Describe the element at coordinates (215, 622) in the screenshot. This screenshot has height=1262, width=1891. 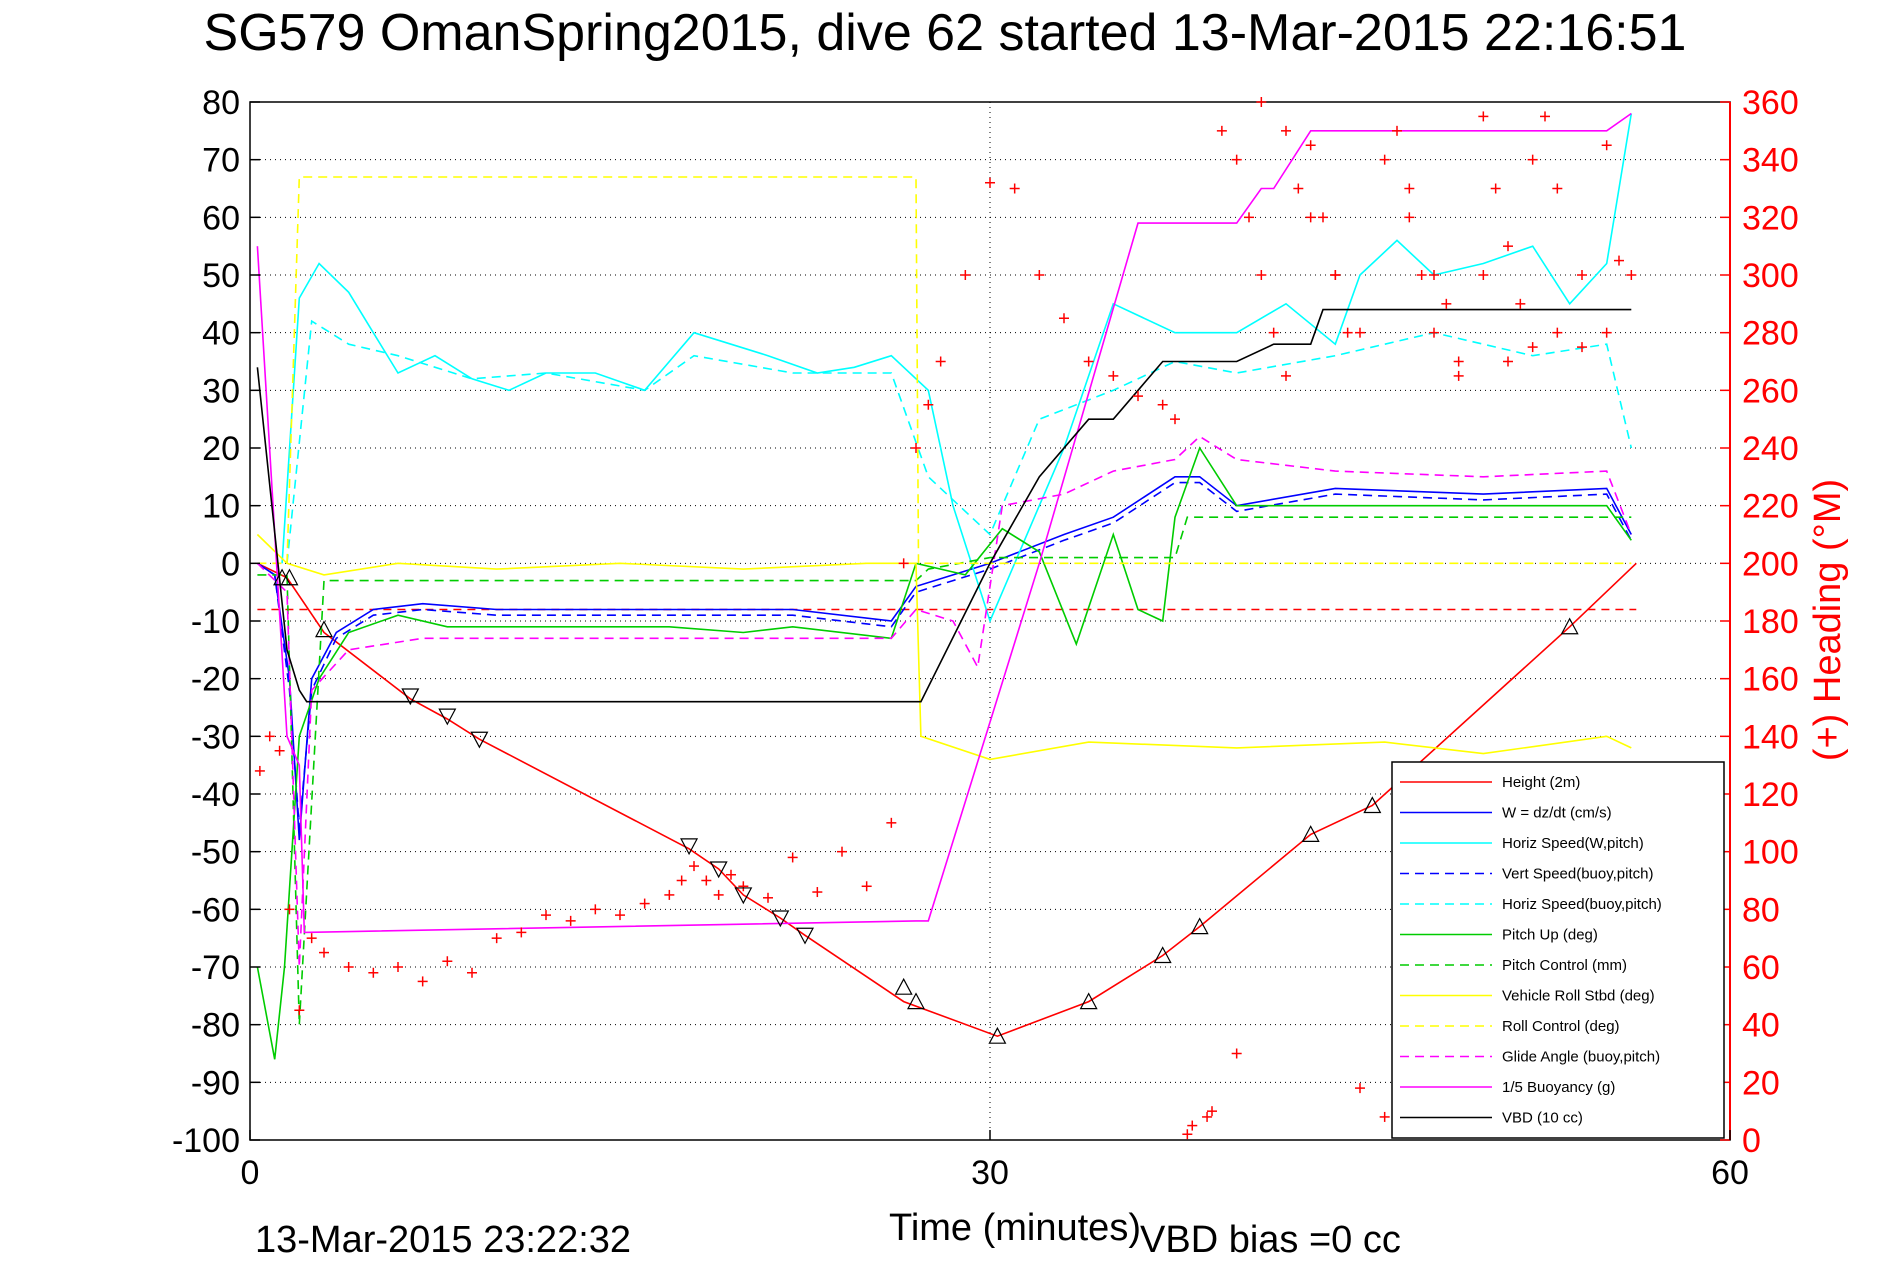
I see `left-tick-label: -10` at that location.